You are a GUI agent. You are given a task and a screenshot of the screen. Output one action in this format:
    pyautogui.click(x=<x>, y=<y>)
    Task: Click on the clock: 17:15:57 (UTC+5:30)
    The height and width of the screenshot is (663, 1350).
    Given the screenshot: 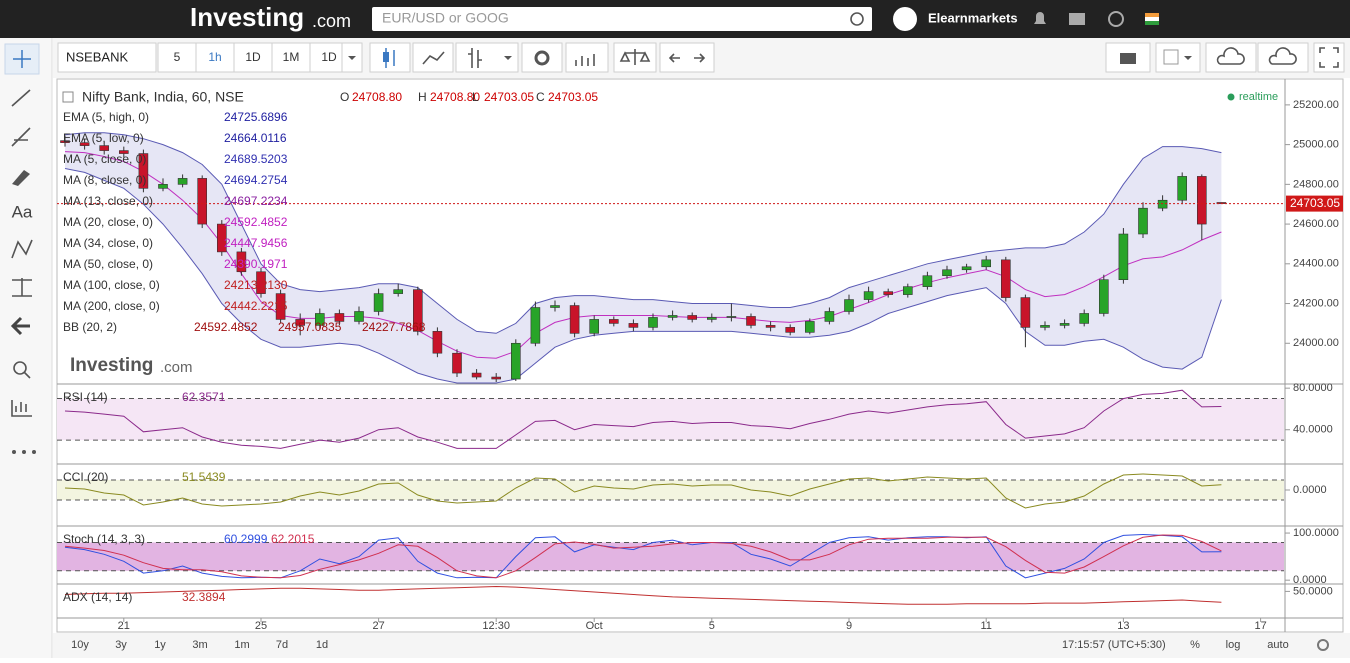 What is the action you would take?
    pyautogui.click(x=1114, y=645)
    